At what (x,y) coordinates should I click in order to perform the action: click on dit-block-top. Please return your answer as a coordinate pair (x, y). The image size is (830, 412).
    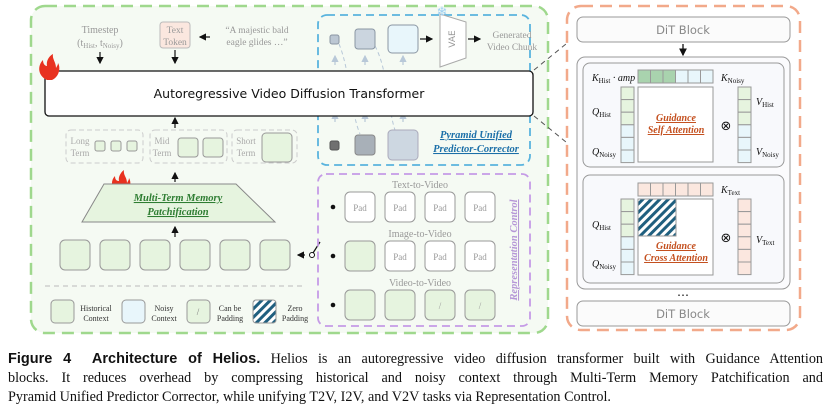
    Looking at the image, I should click on (683, 29).